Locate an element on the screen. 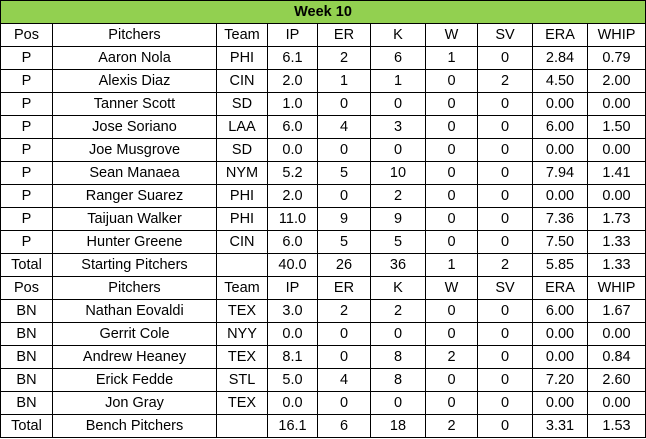  bench-table-row-er-cell: 2 is located at coordinates (344, 311).